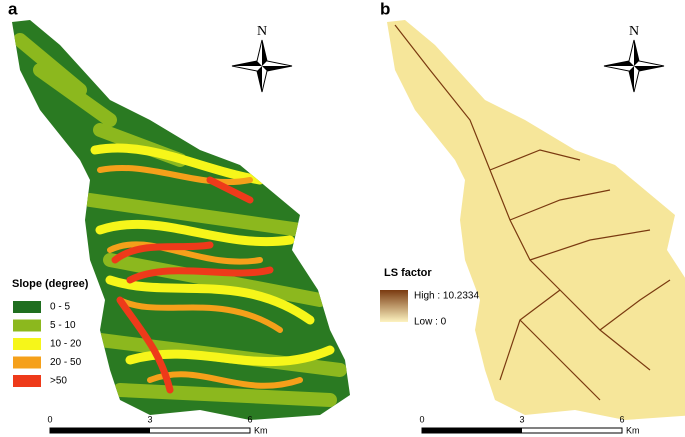 This screenshot has width=685, height=437. Describe the element at coordinates (50, 284) in the screenshot. I see `legend-title: Slope (degree)` at that location.